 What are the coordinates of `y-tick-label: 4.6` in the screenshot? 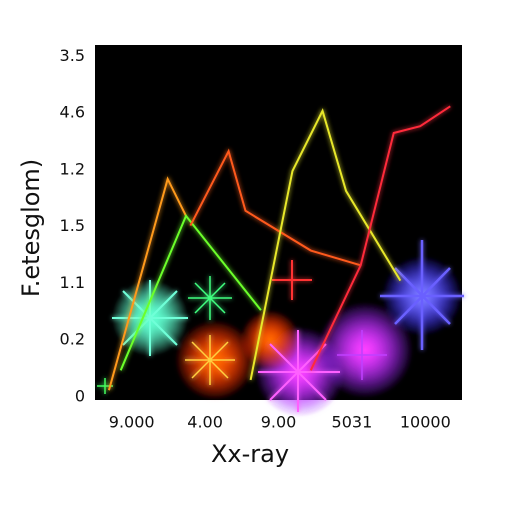 It's located at (72, 112).